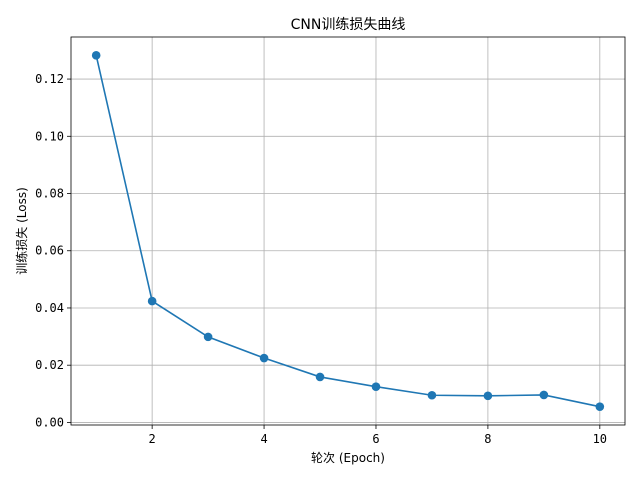  What do you see at coordinates (49, 308) in the screenshot?
I see `y-tick-label: 0.04` at bounding box center [49, 308].